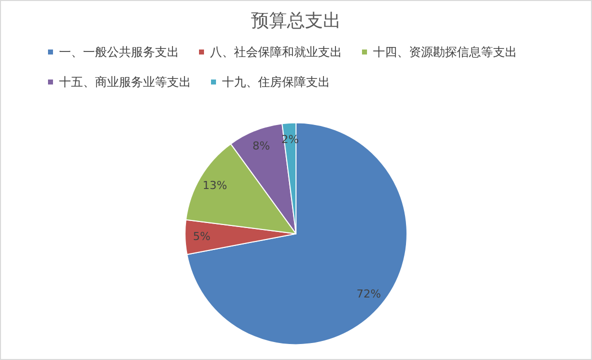 This screenshot has height=360, width=592. Describe the element at coordinates (276, 82) in the screenshot. I see `legend-label: 十九、住房保障支出` at that location.